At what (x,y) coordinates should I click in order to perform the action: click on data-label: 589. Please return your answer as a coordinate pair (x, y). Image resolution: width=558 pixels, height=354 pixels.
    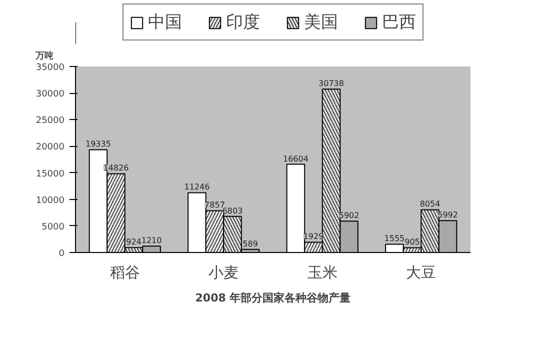
    Looking at the image, I should click on (250, 243).